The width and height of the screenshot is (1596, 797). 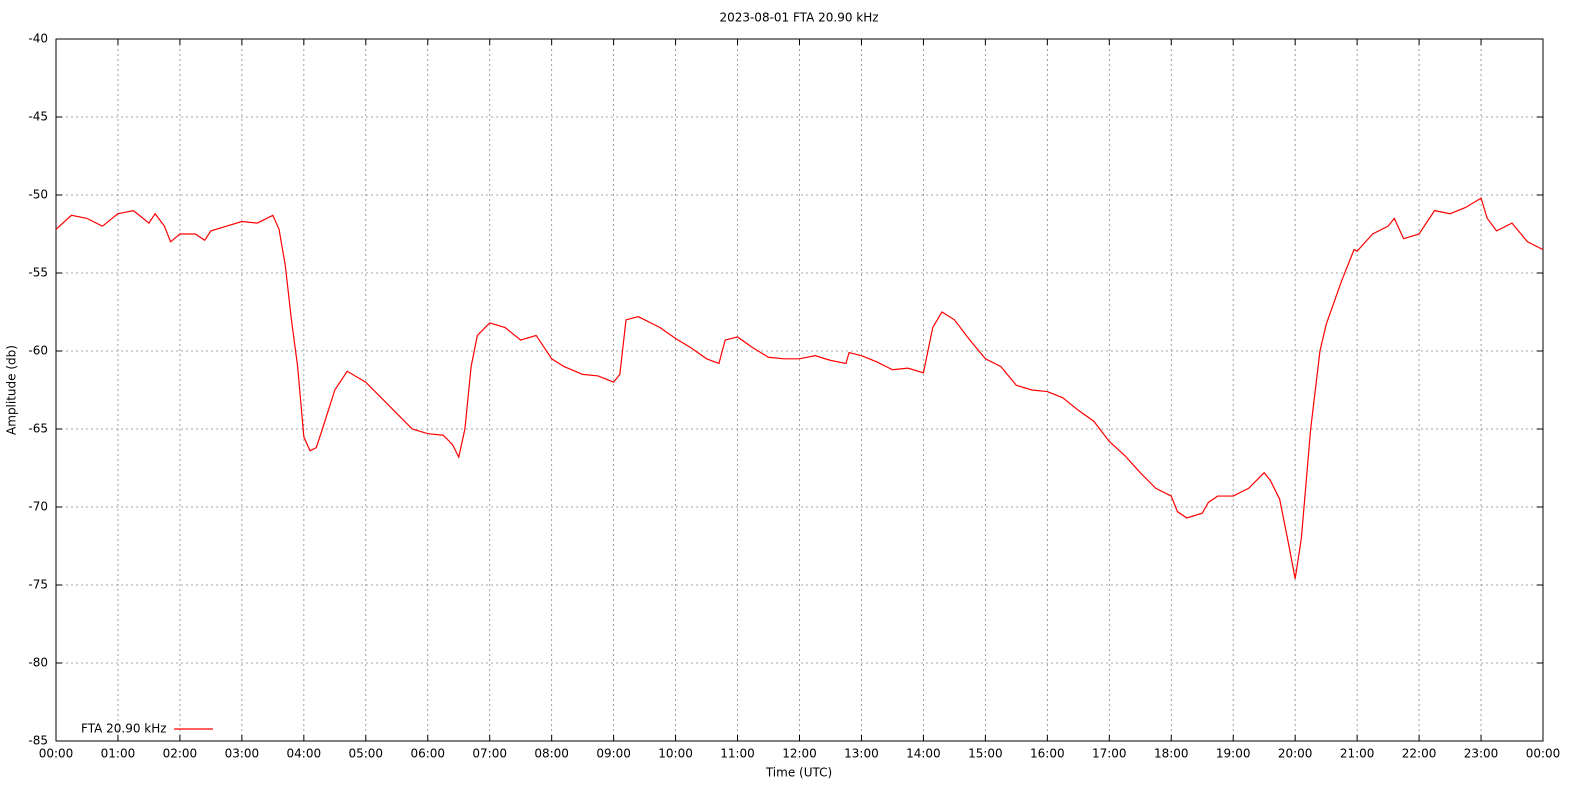 I want to click on x-tick-label: 07:00, so click(x=489, y=754).